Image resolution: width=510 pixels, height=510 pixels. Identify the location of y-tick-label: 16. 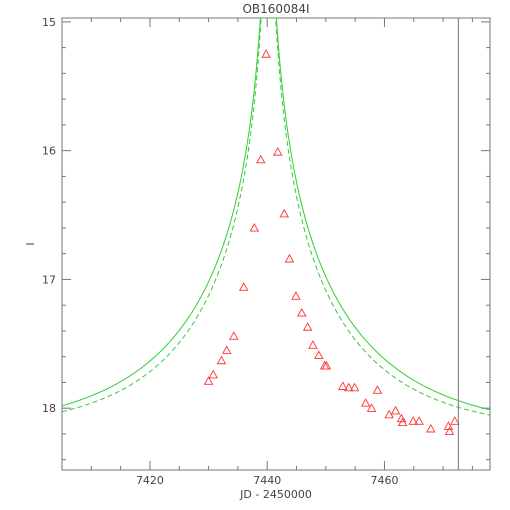
(49, 151).